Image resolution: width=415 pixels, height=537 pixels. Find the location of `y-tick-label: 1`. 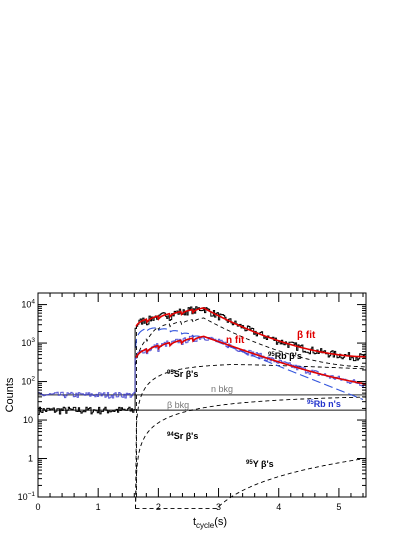

y-tick-label: 1 is located at coordinates (30, 459).